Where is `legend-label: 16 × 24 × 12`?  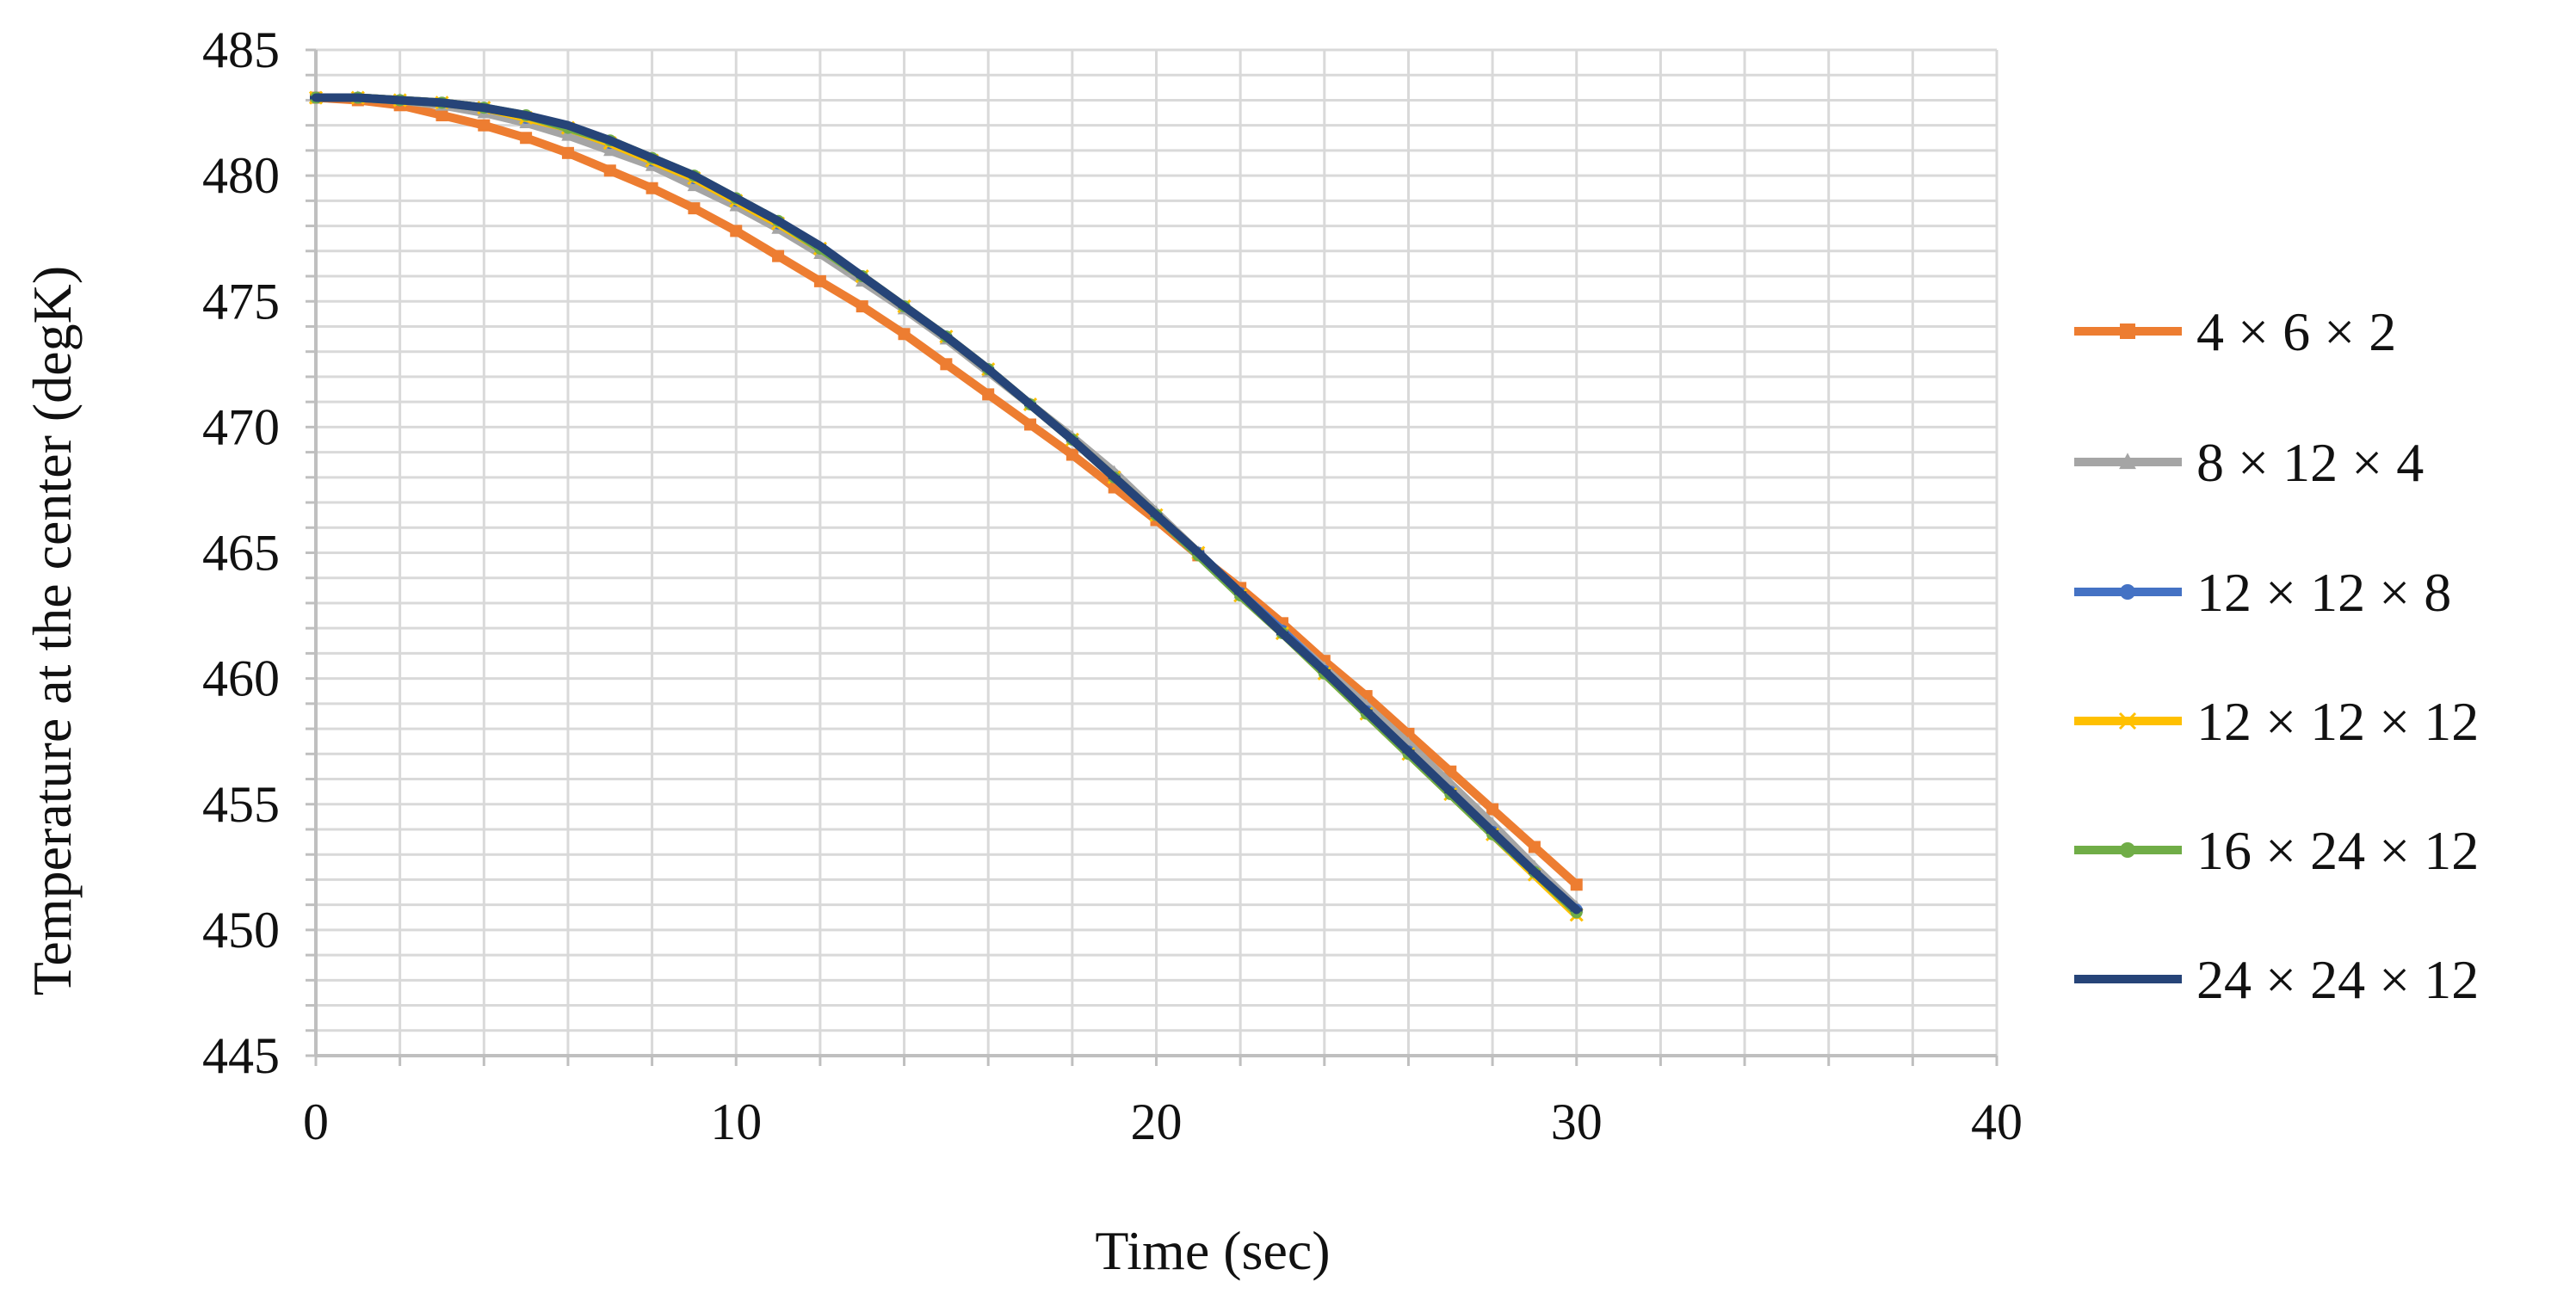
legend-label: 16 × 24 × 12 is located at coordinates (2337, 850).